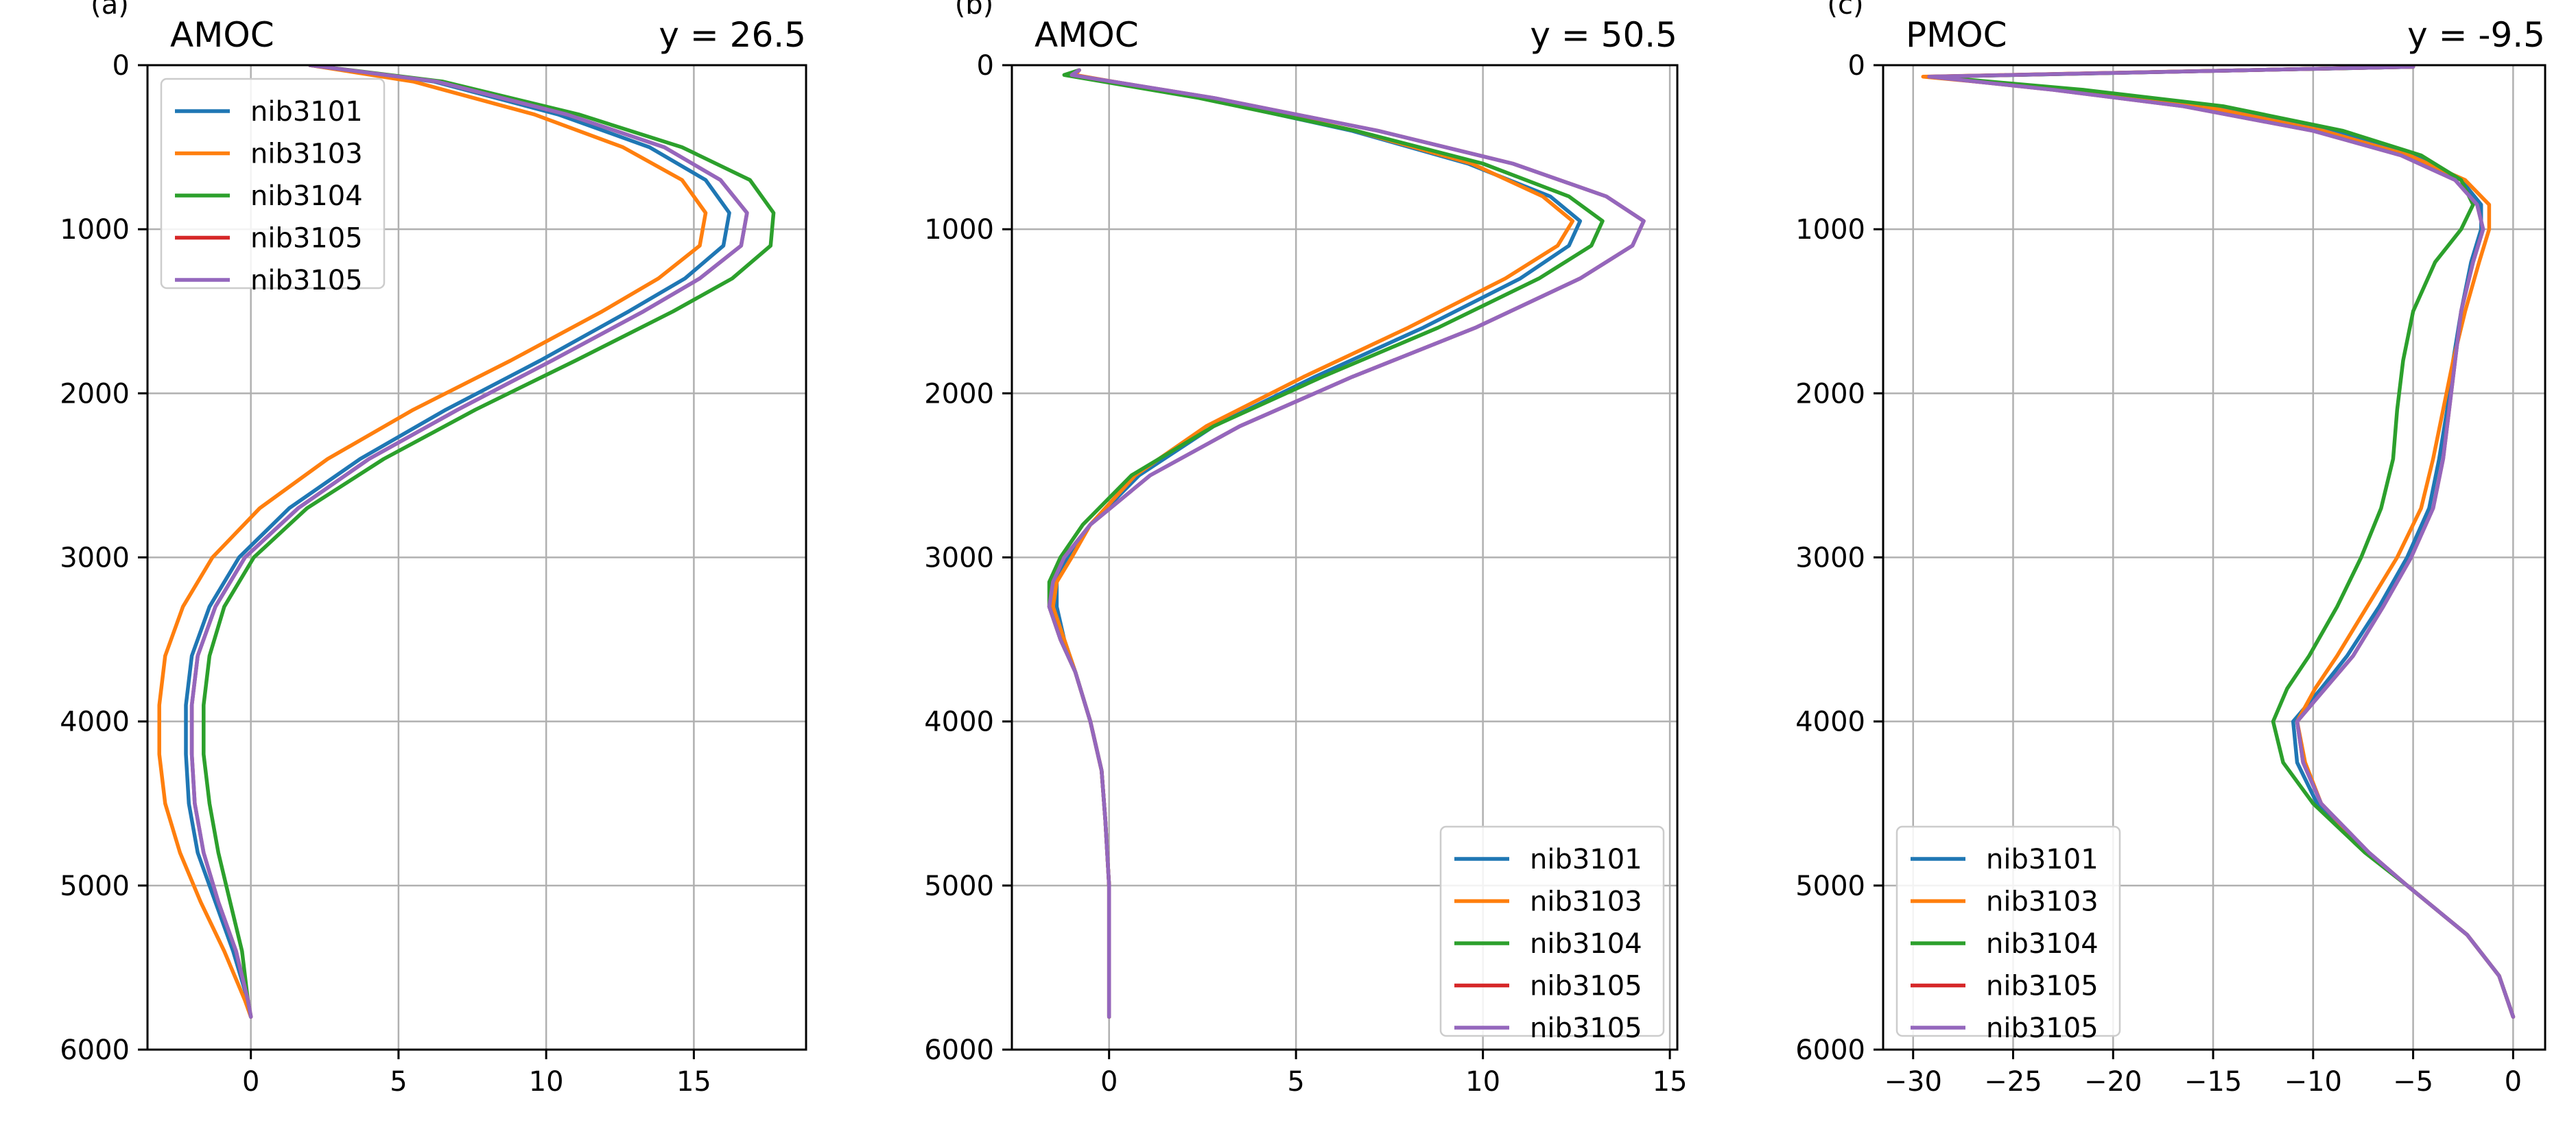  I want to click on x-tick-label: −25, so click(2013, 1082).